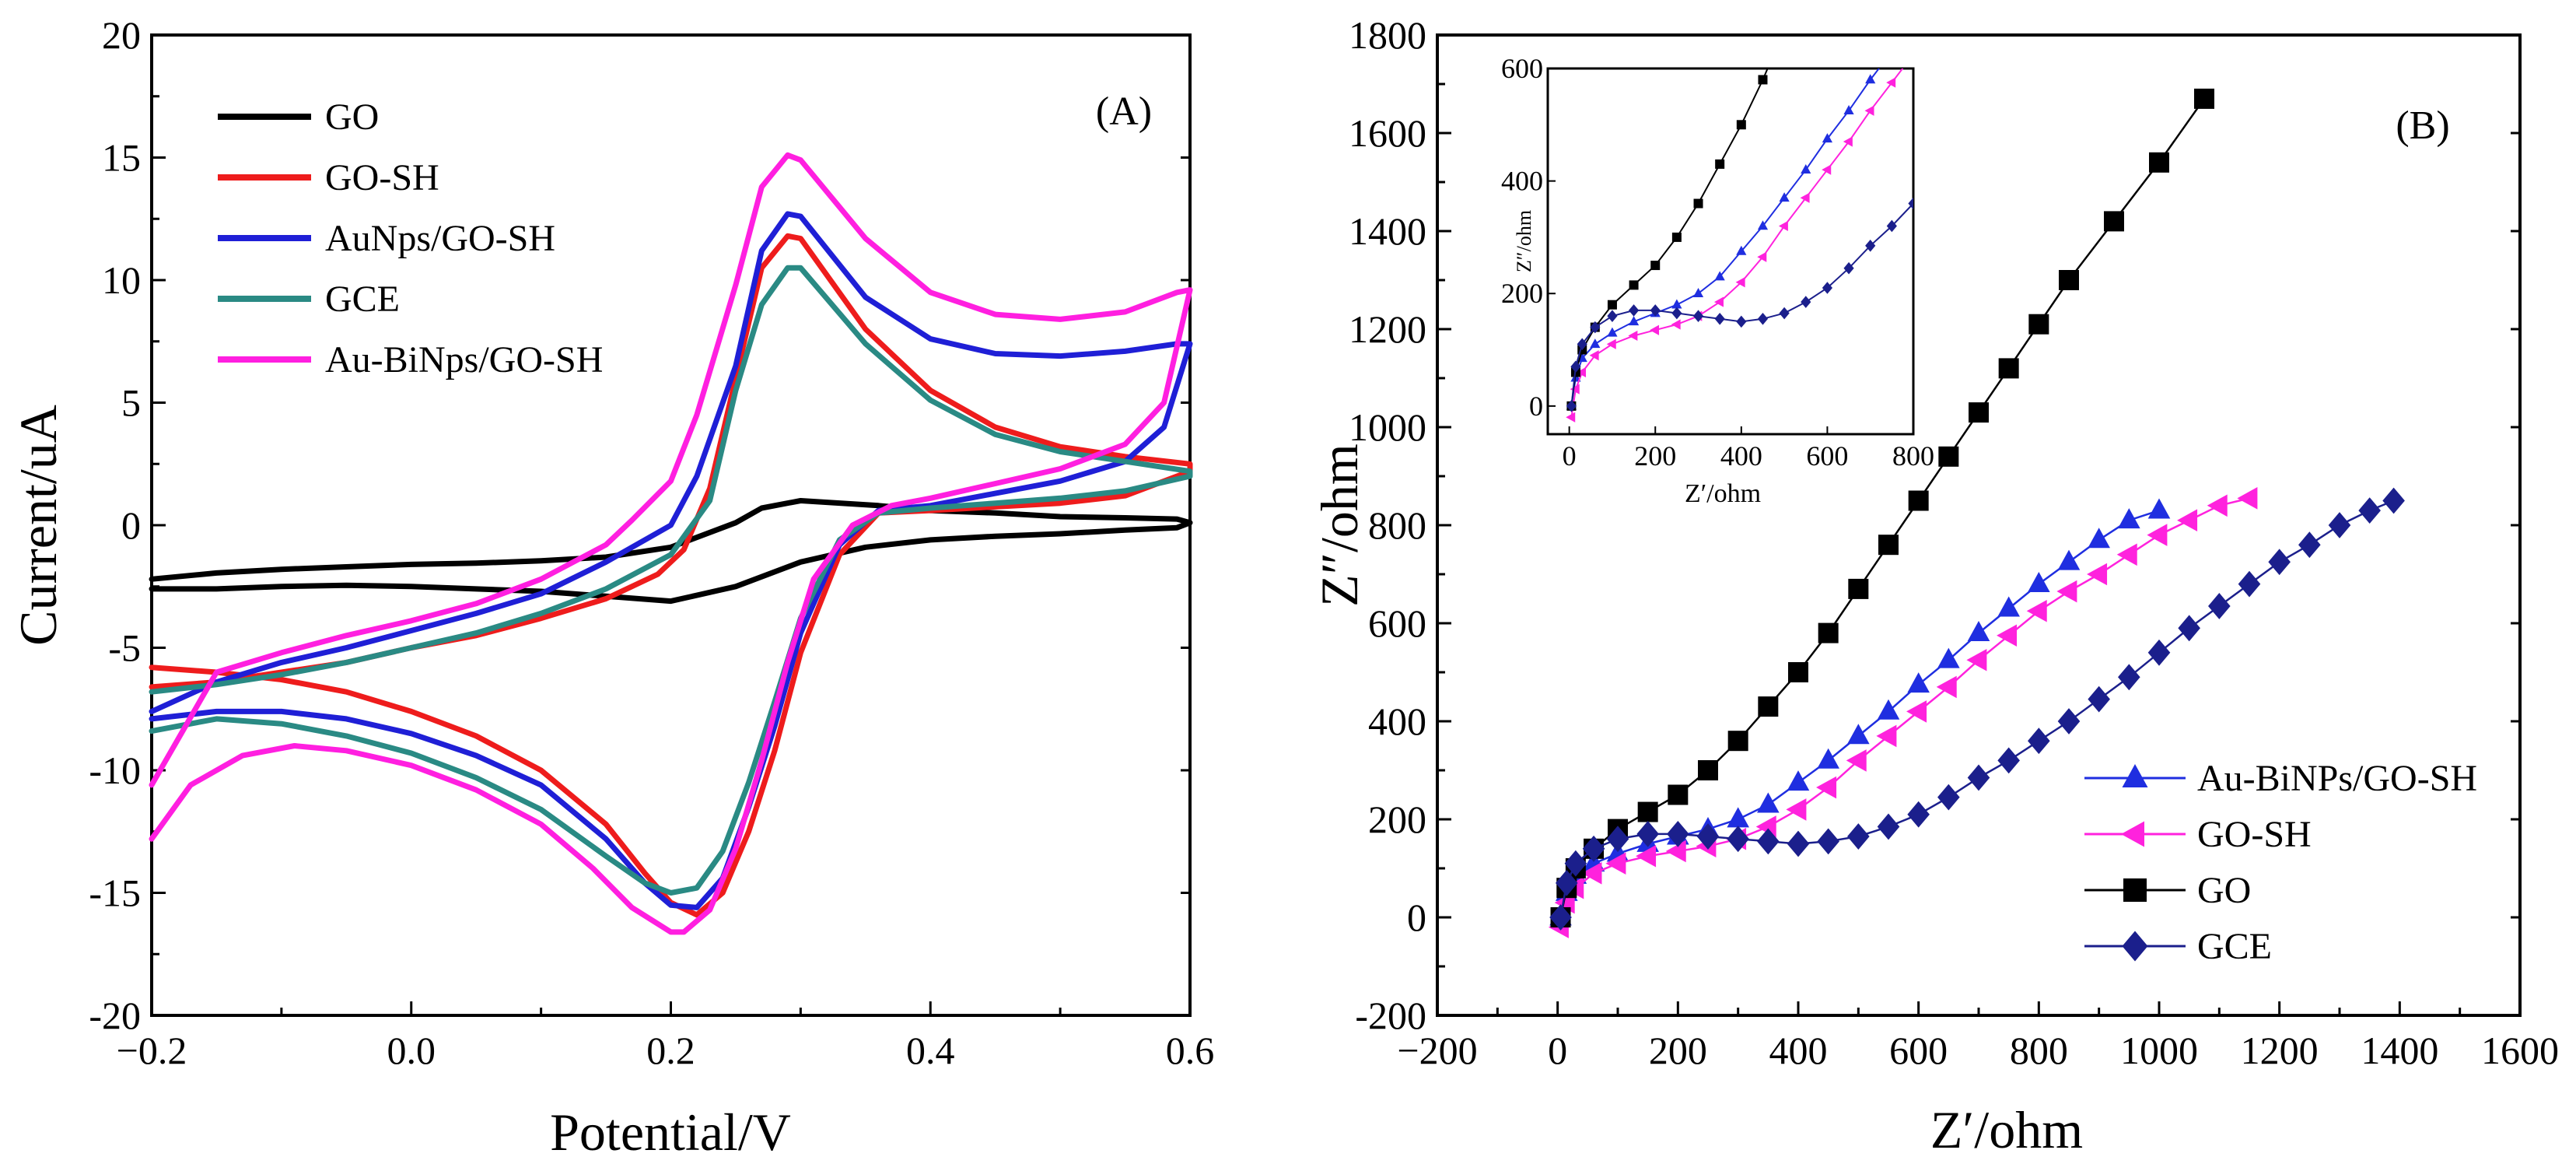  What do you see at coordinates (1827, 456) in the screenshot?
I see `inset-x-tick-label: 600` at bounding box center [1827, 456].